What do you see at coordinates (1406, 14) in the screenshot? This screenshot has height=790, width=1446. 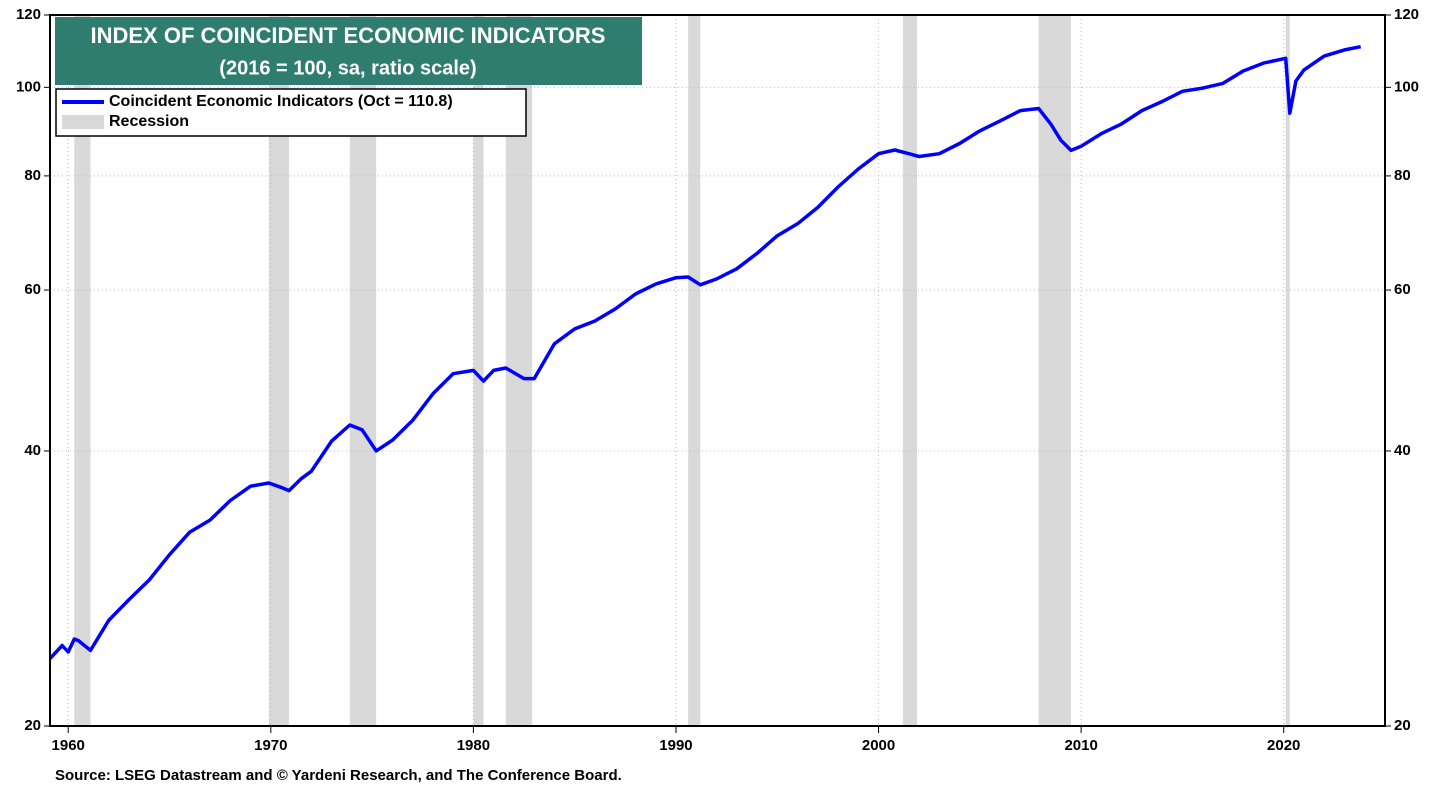 I see `y2-tick-label: 120` at bounding box center [1406, 14].